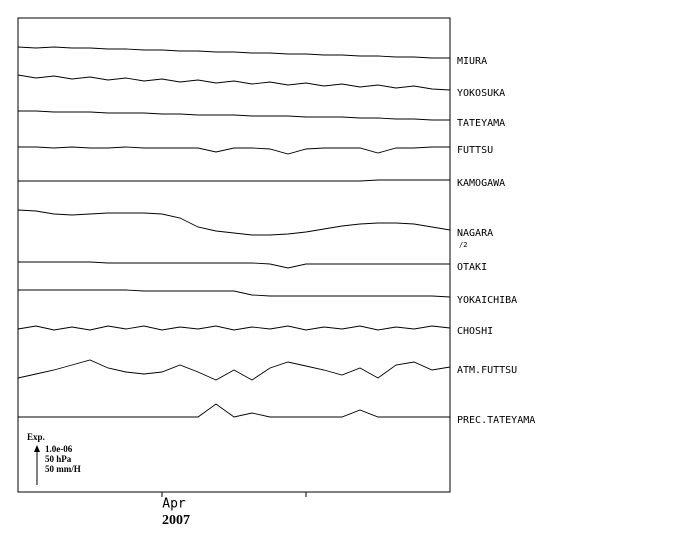 The height and width of the screenshot is (540, 700). Describe the element at coordinates (475, 150) in the screenshot. I see `trace-label: FUTTSU` at that location.